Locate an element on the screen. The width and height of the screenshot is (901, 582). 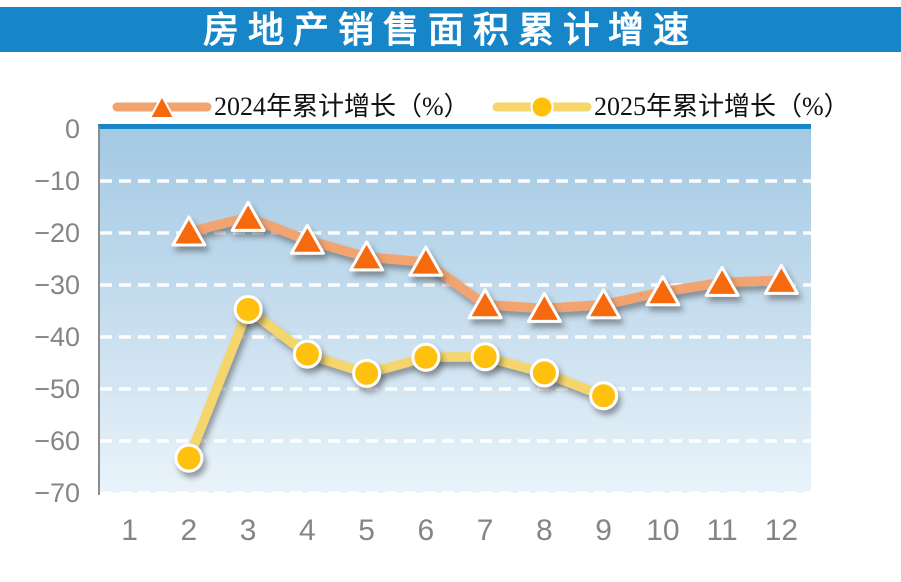
legend-label-2024: 2024年累计增长（%） is located at coordinates (342, 106).